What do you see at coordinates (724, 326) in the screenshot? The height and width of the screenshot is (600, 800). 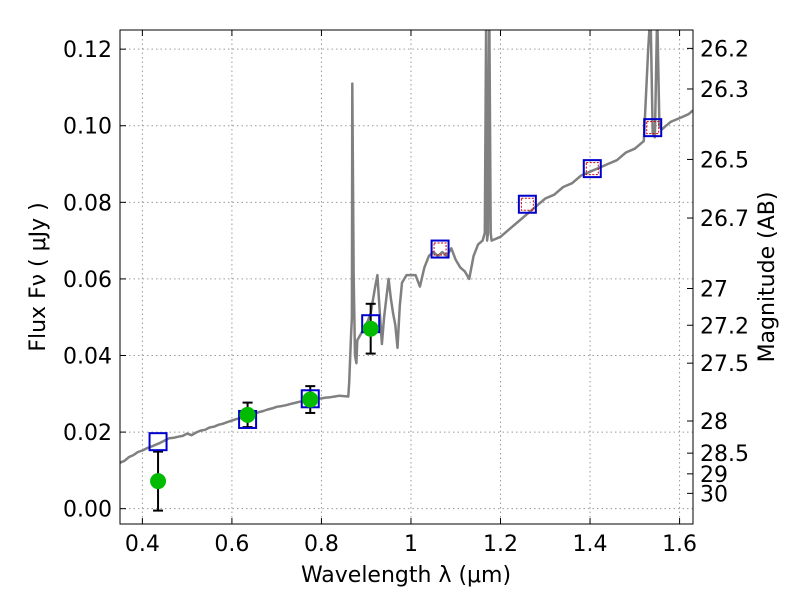 I see `magnitude-tick-label: 27.2` at bounding box center [724, 326].